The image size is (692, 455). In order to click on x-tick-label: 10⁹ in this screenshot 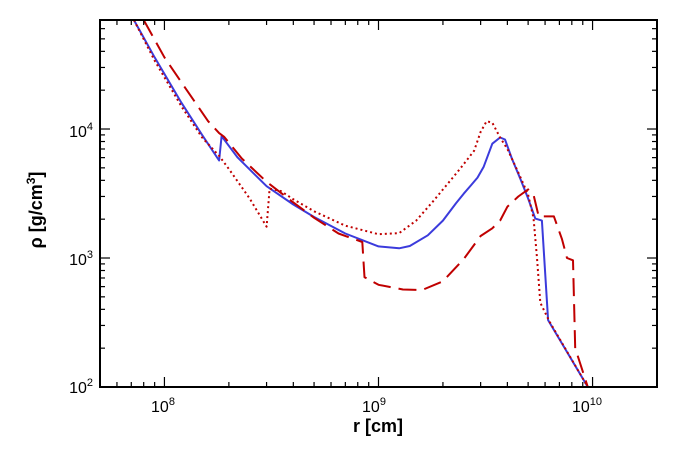, I will do `click(374, 406)`.